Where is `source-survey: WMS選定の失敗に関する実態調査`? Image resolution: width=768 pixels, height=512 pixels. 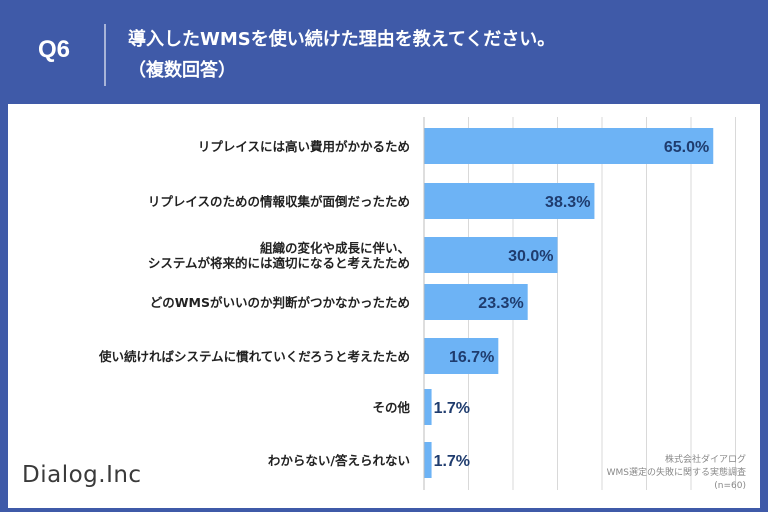
source-survey: WMS選定の失敗に関する実態調査 is located at coordinates (676, 473).